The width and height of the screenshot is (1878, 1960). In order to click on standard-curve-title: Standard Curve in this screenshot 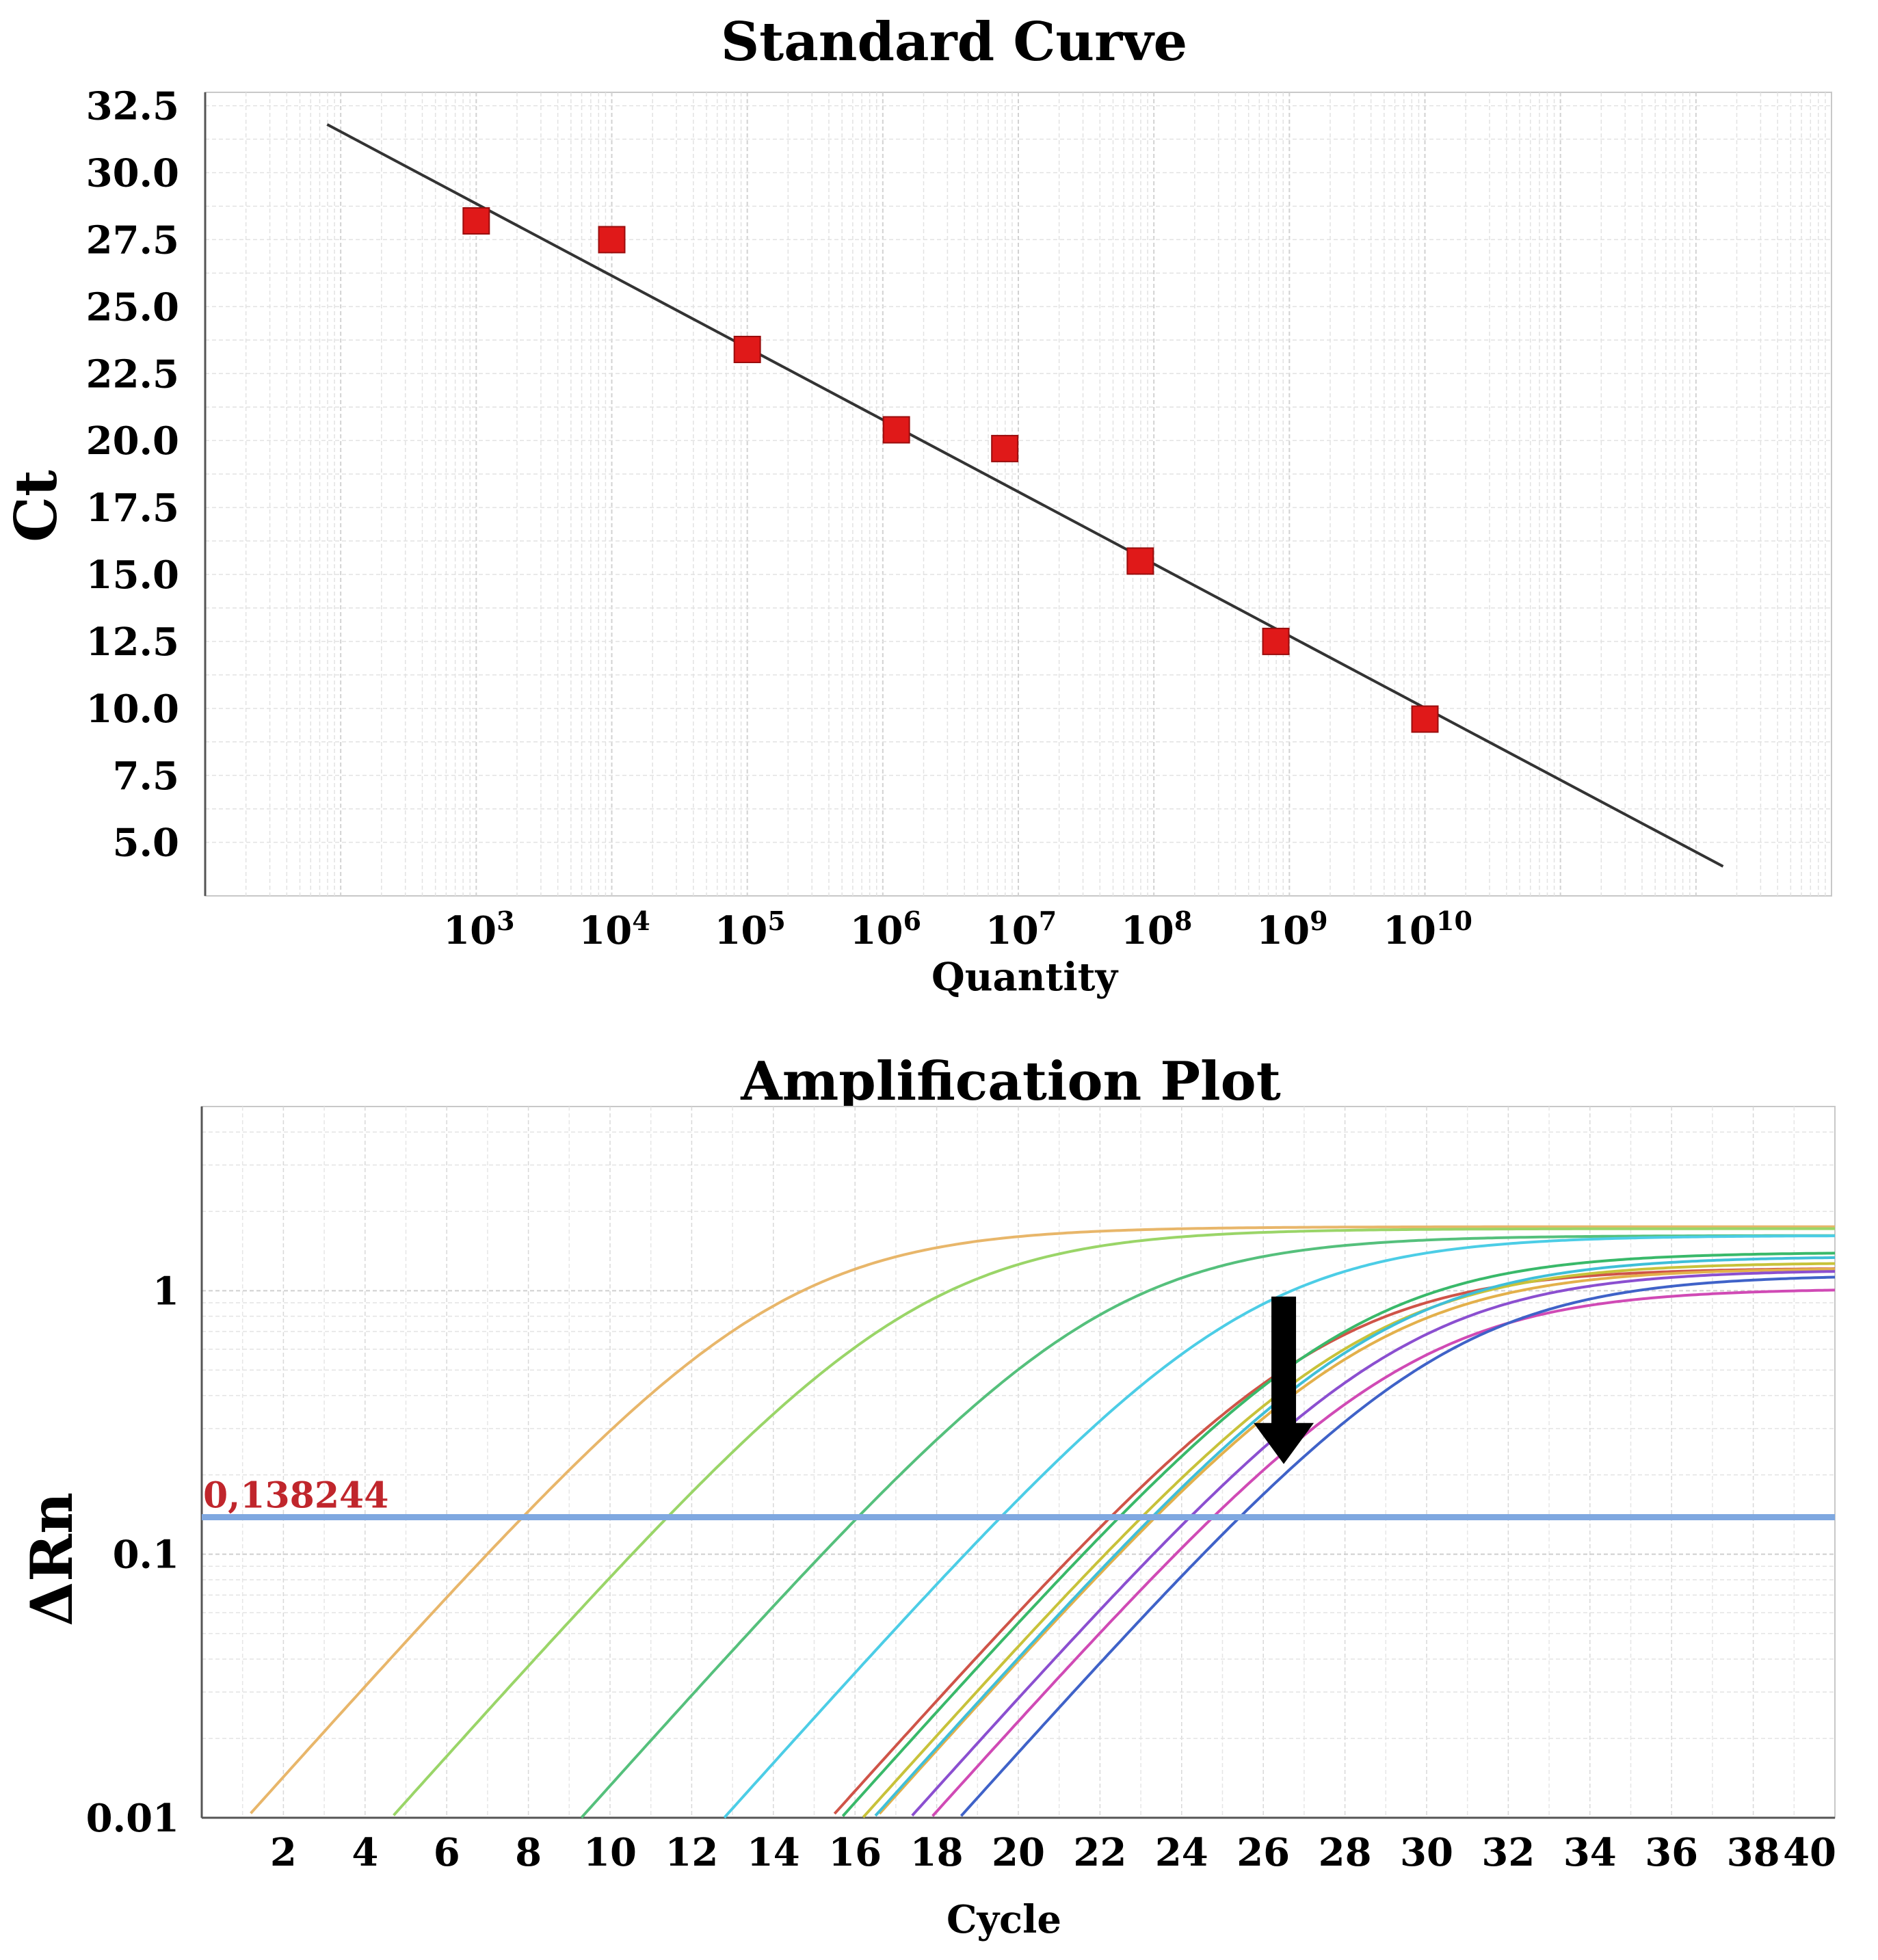, I will do `click(954, 42)`.